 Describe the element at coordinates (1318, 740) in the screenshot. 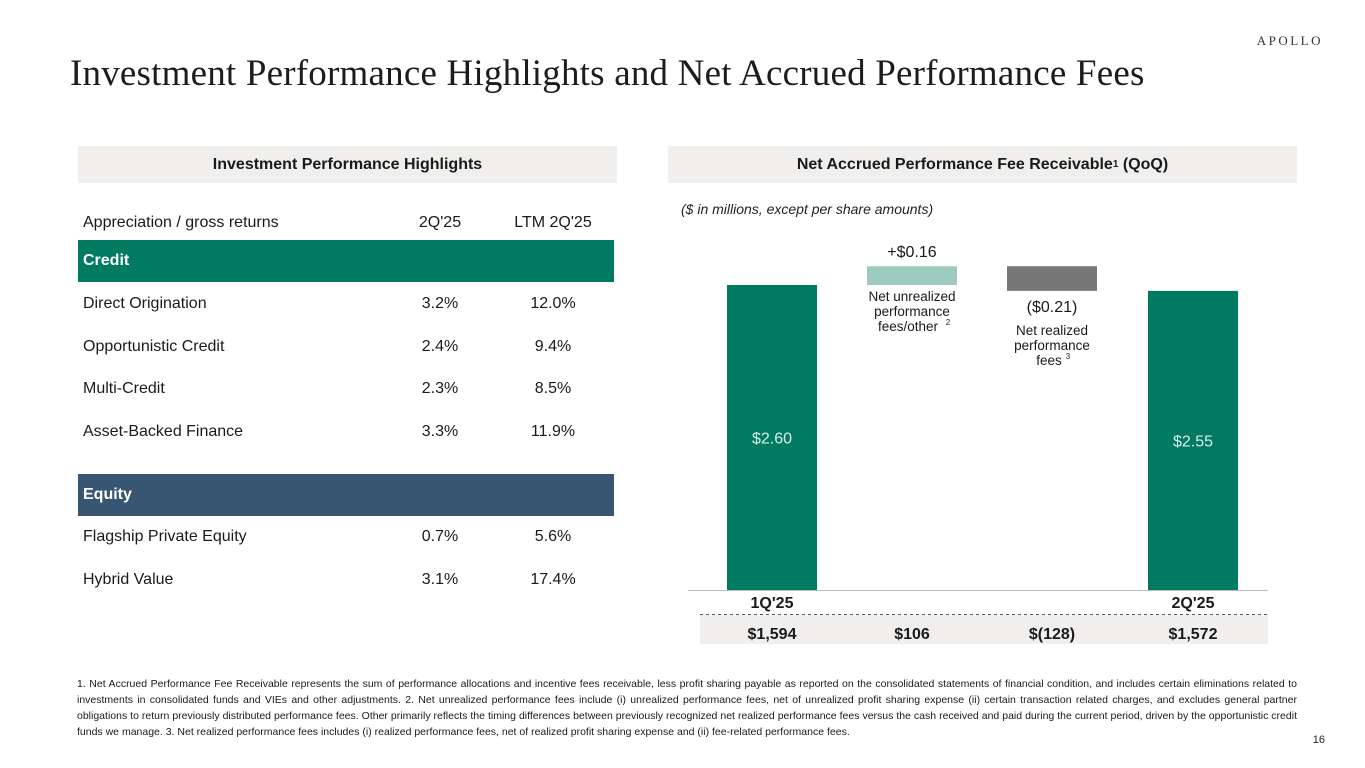

I see `page-number: 16` at that location.